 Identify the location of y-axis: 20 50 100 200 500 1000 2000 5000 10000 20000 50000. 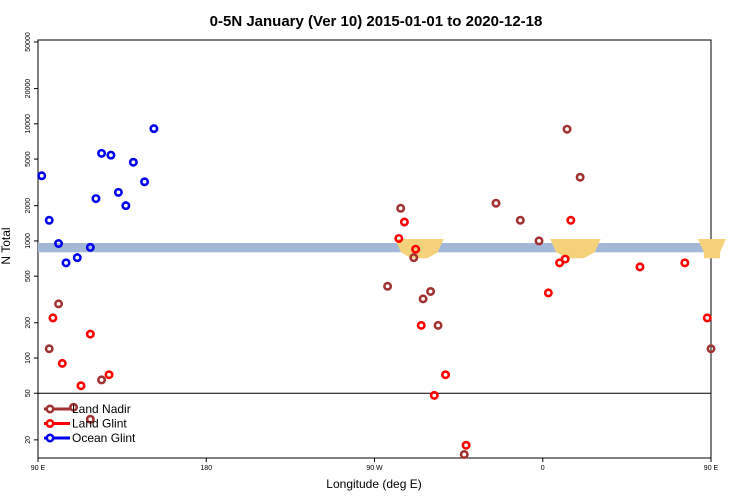
(31, 238).